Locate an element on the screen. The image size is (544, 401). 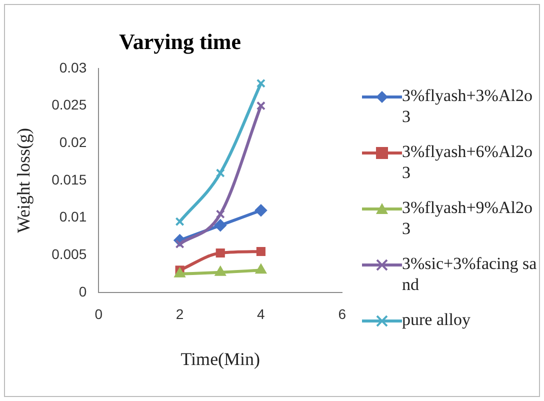
y-tick-label: 0.03 is located at coordinates (73, 67).